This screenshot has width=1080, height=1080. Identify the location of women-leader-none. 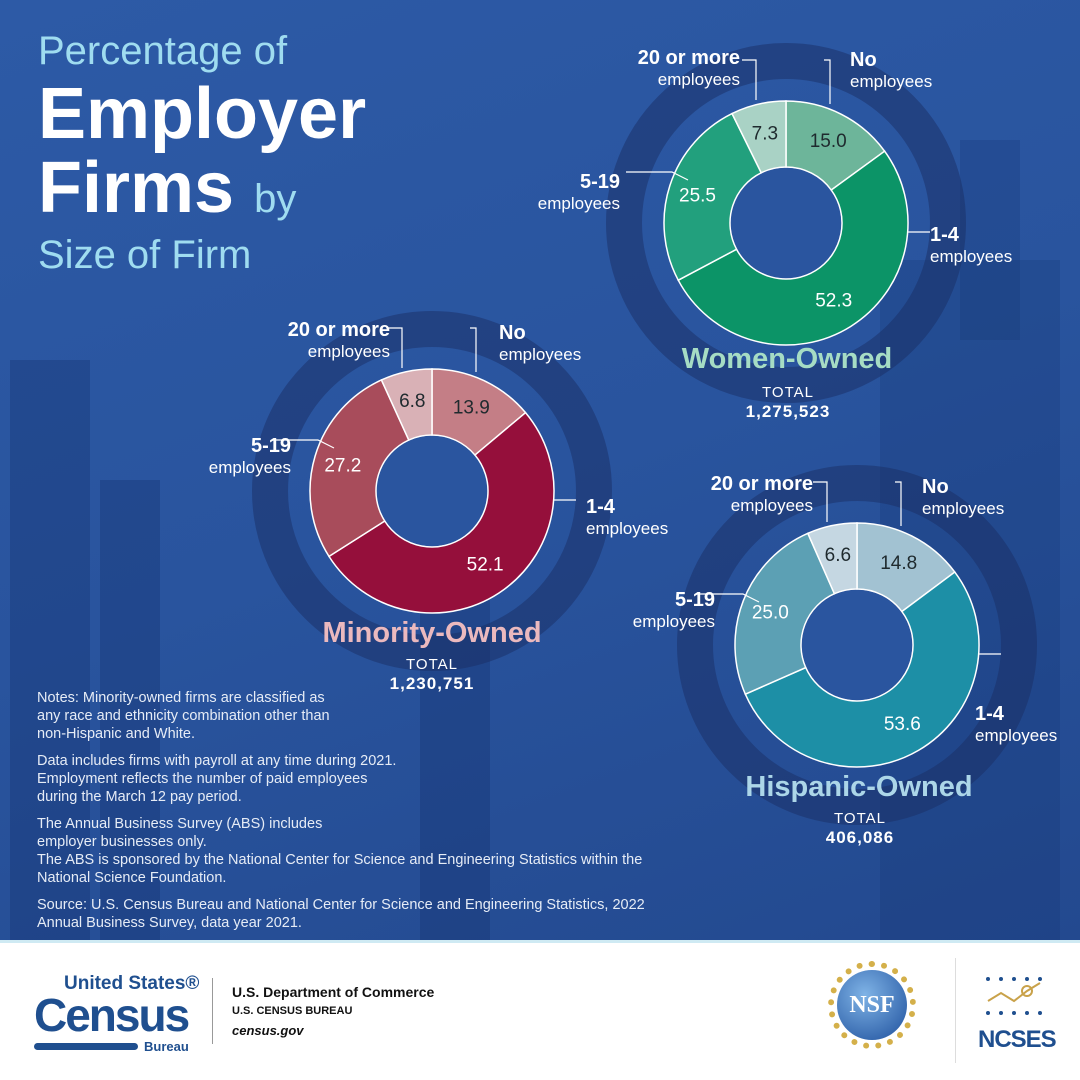
(827, 81).